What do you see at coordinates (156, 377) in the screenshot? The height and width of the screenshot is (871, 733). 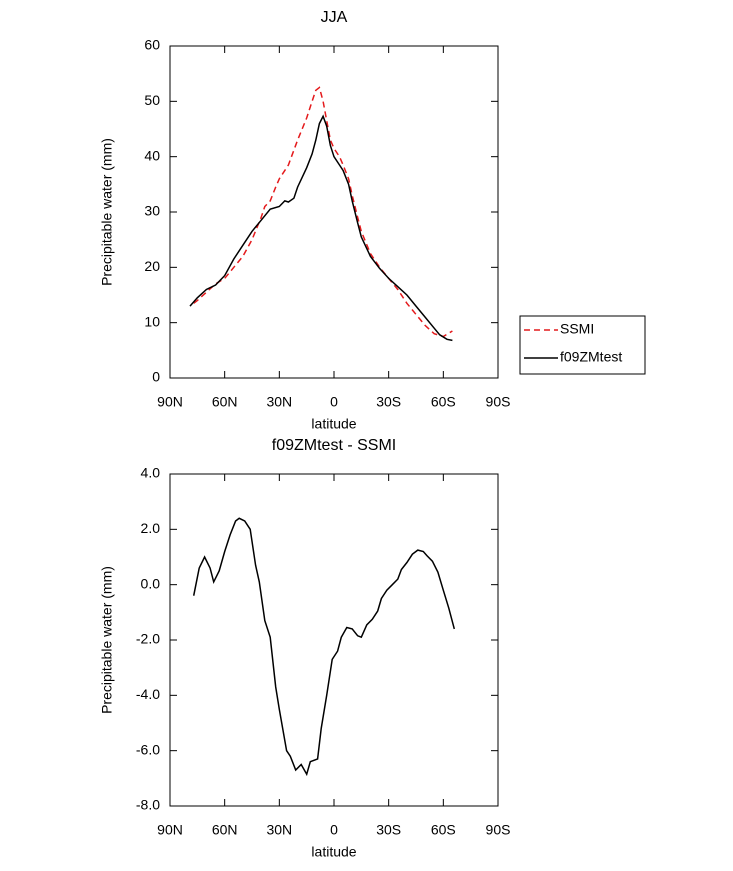 I see `y-tick-label: 0` at bounding box center [156, 377].